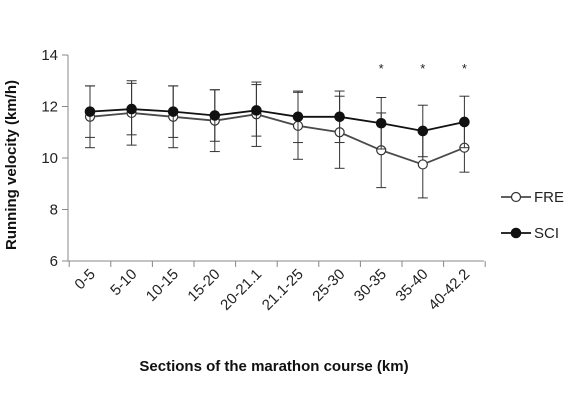  I want to click on series-sci, so click(277, 120).